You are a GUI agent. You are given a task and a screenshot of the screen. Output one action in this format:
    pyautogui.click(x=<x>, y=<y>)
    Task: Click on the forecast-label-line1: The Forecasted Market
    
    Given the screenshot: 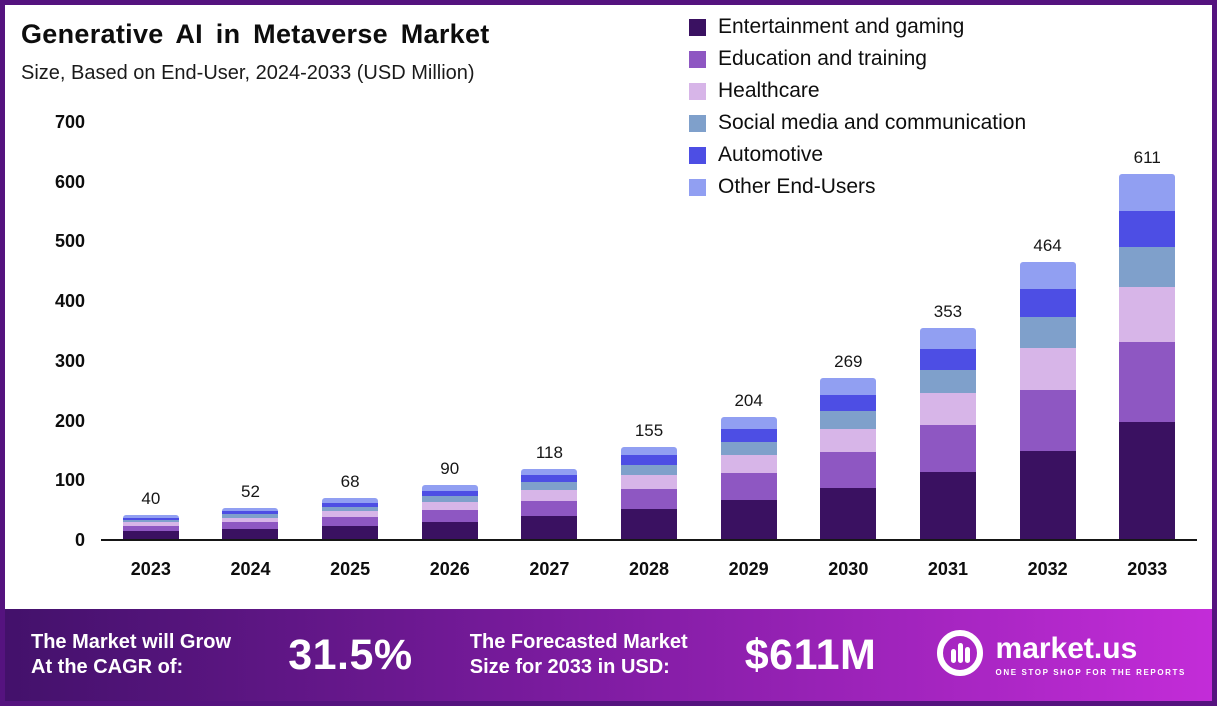 What is the action you would take?
    pyautogui.click(x=578, y=642)
    